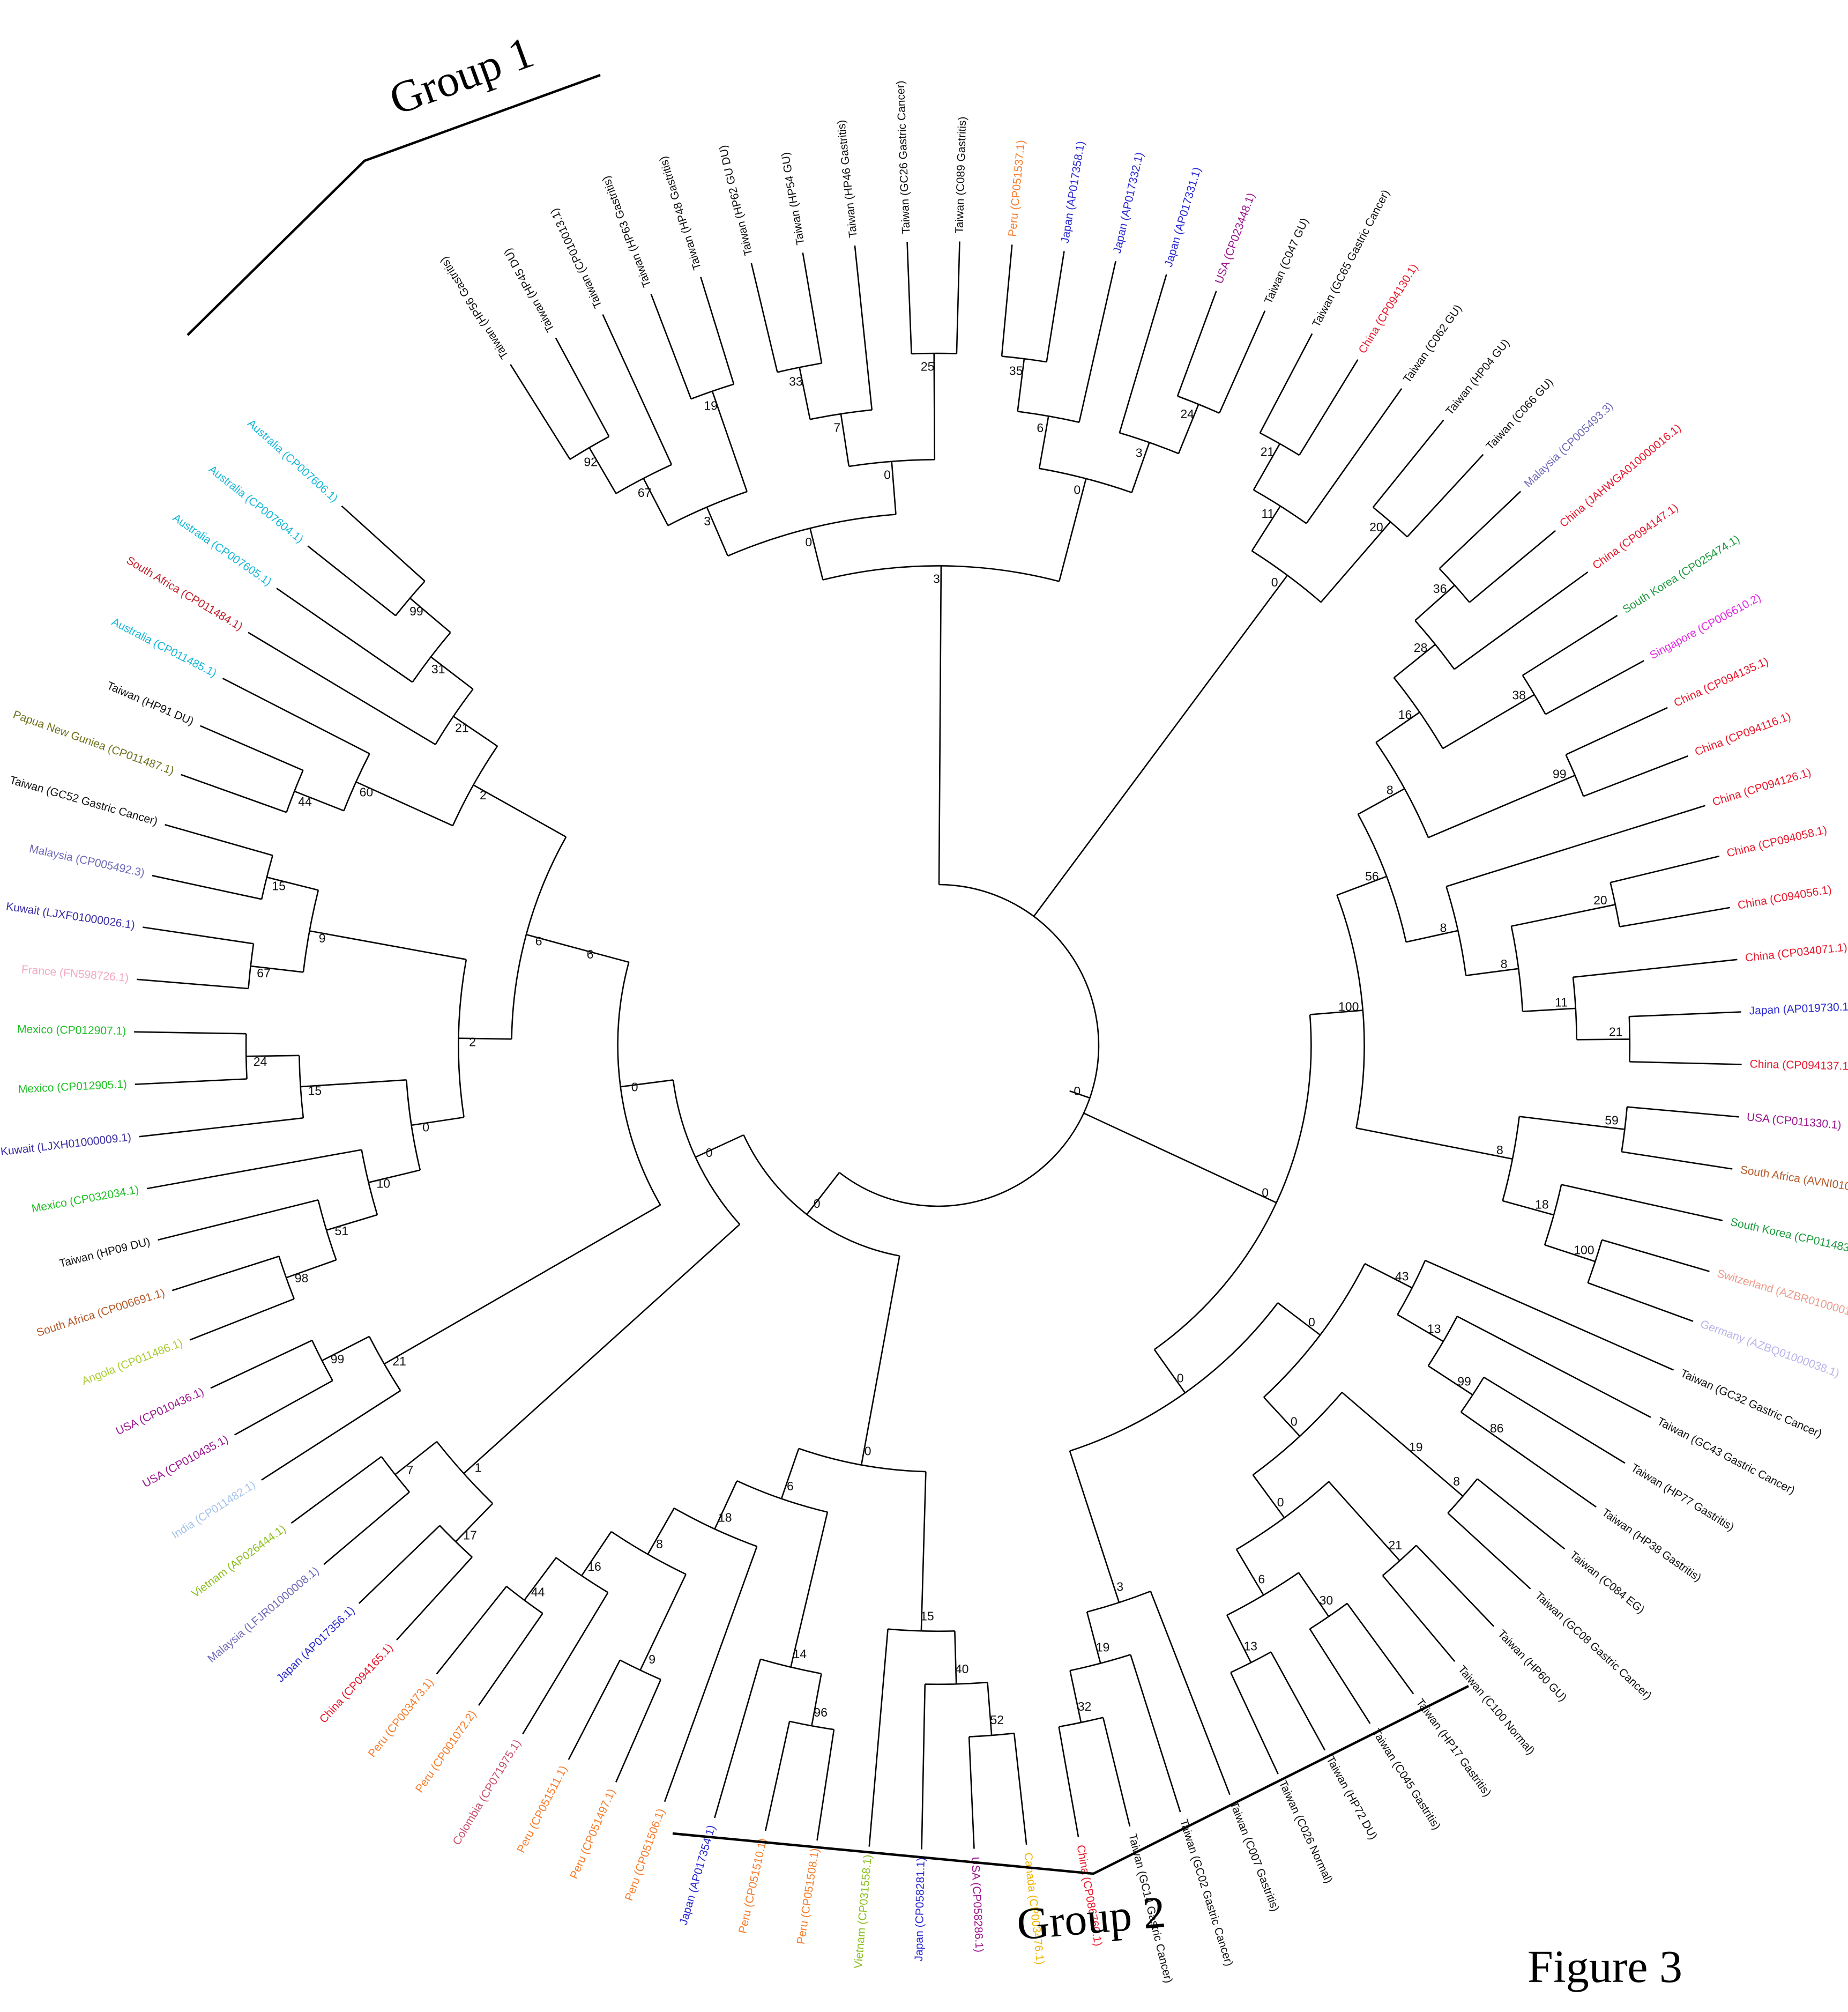 Image resolution: width=1848 pixels, height=2012 pixels. Describe the element at coordinates (793, 199) in the screenshot. I see `leaf-label: Taiwan (HP54 GU)` at that location.